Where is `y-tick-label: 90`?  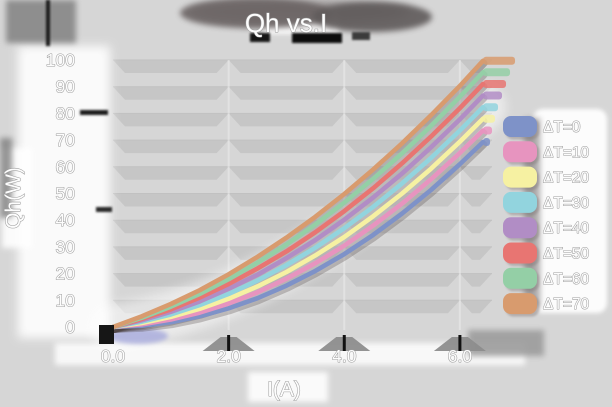 y-tick-label: 90 is located at coordinates (66, 87).